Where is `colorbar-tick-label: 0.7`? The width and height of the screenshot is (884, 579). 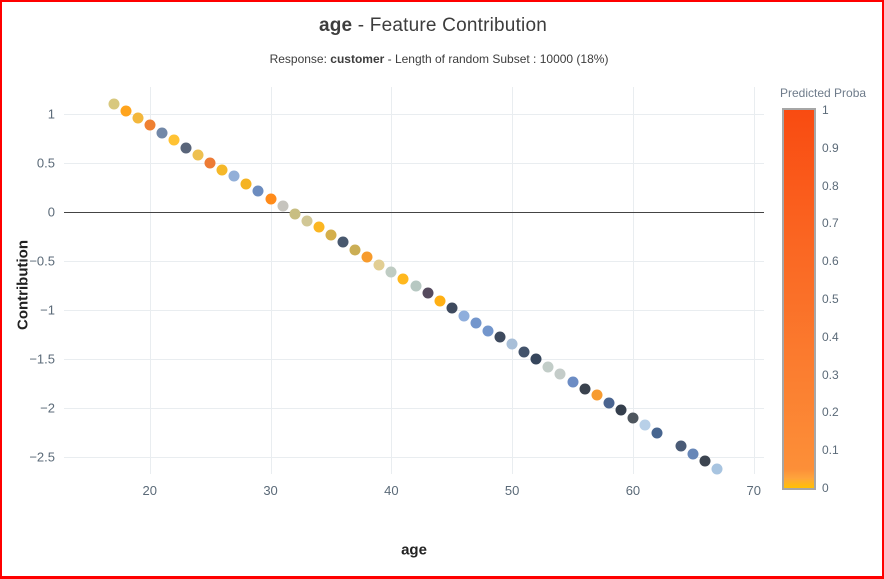 colorbar-tick-label: 0.7 is located at coordinates (830, 223).